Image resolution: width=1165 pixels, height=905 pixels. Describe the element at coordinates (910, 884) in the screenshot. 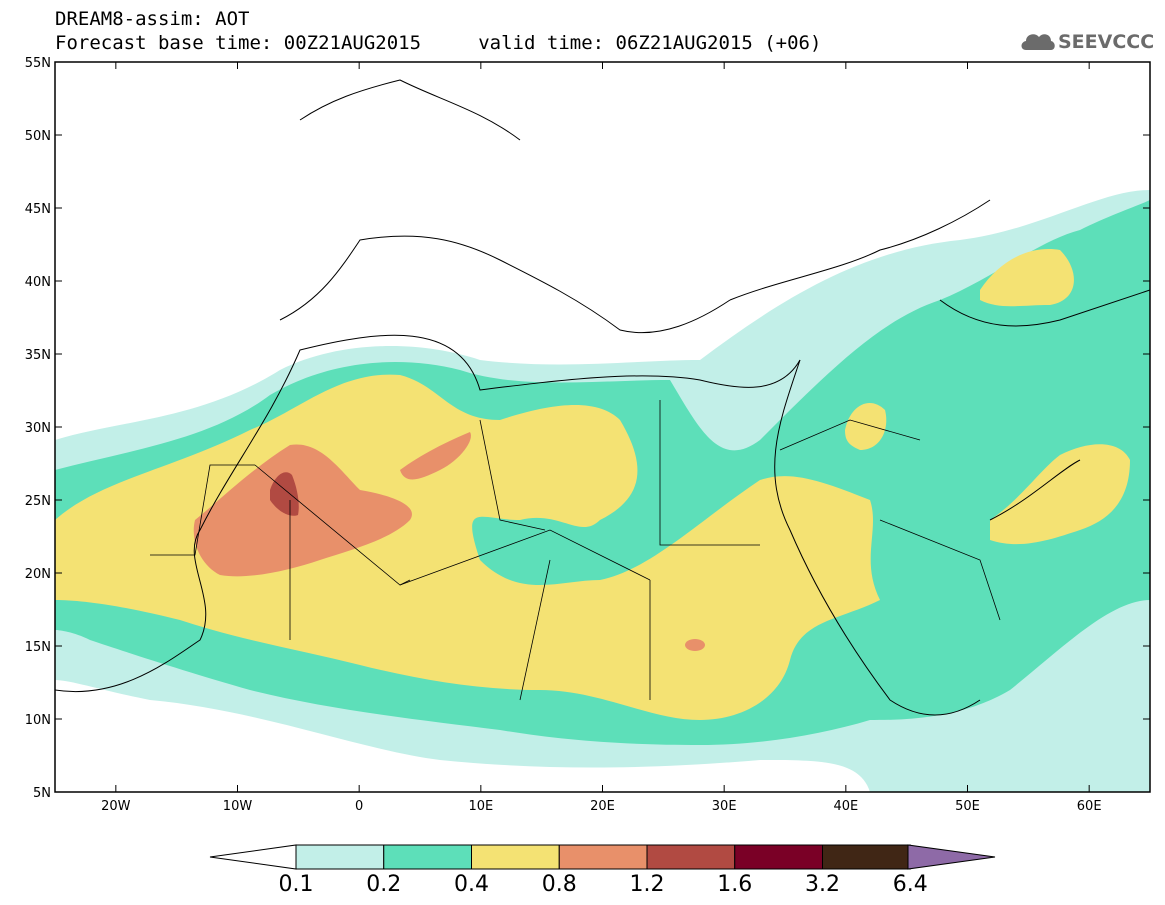

I see `colorbar-label: 6.4` at that location.